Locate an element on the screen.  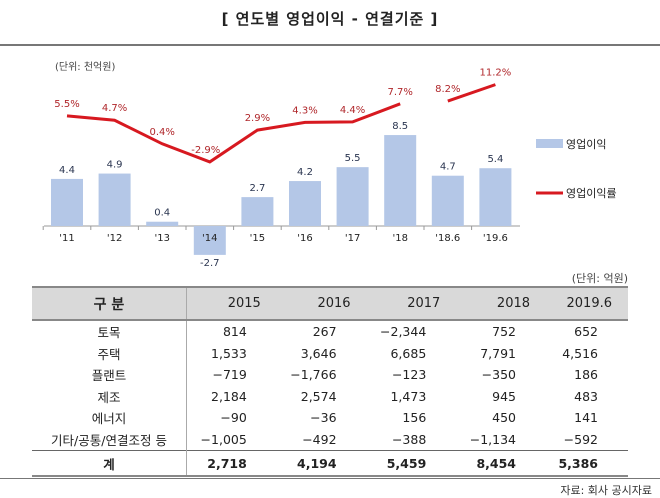
category-cell: 플랜트 is located at coordinates (109, 375).